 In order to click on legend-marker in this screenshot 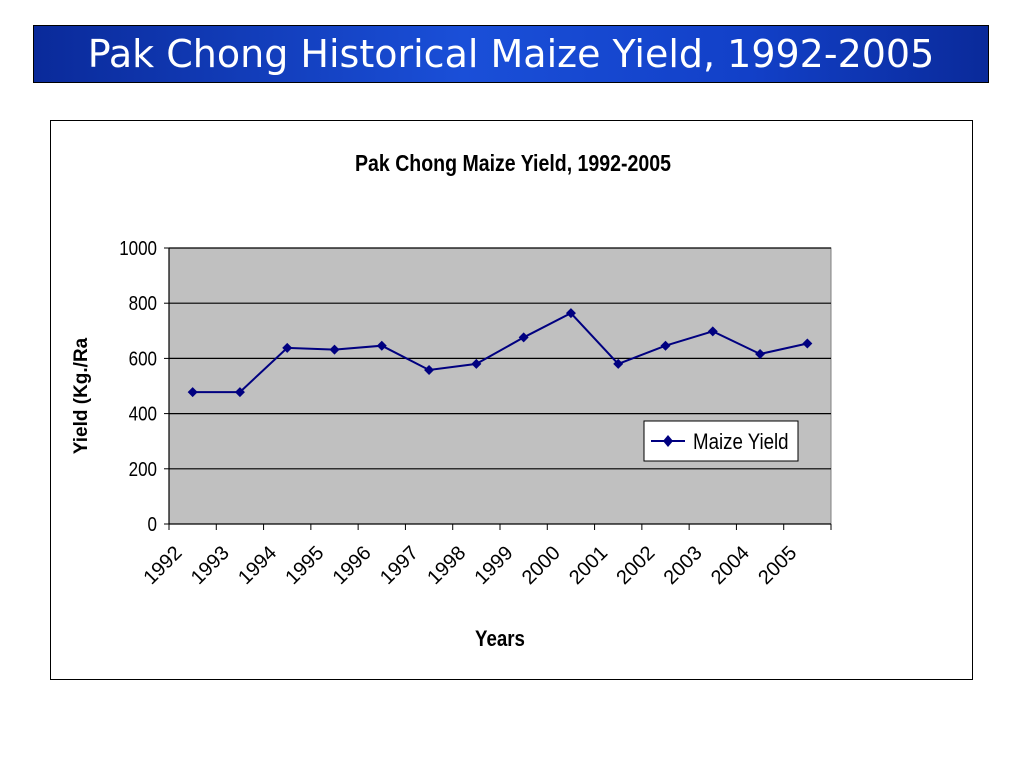, I will do `click(668, 441)`.